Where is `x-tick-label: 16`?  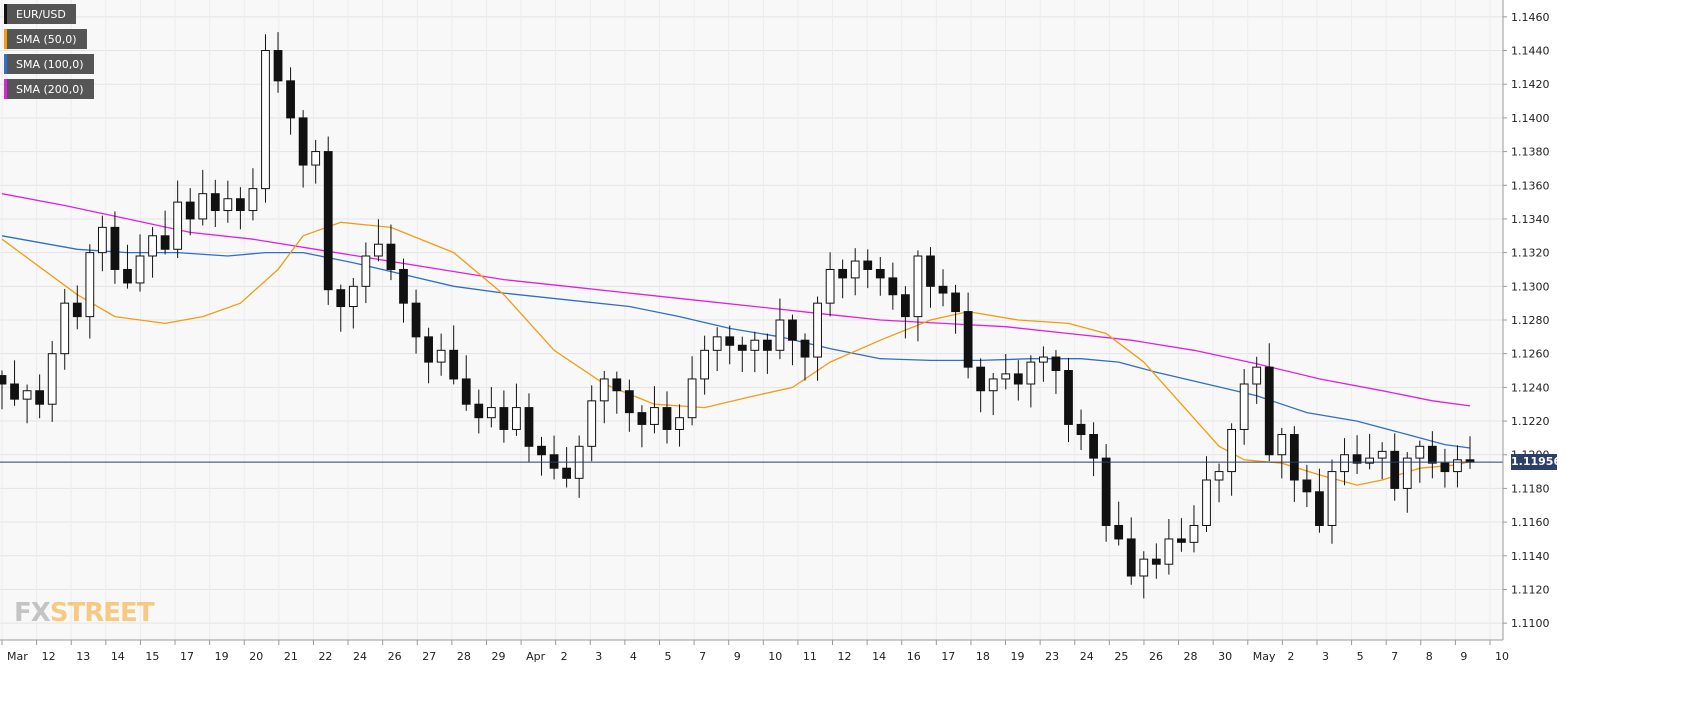
x-tick-label: 16 is located at coordinates (914, 656).